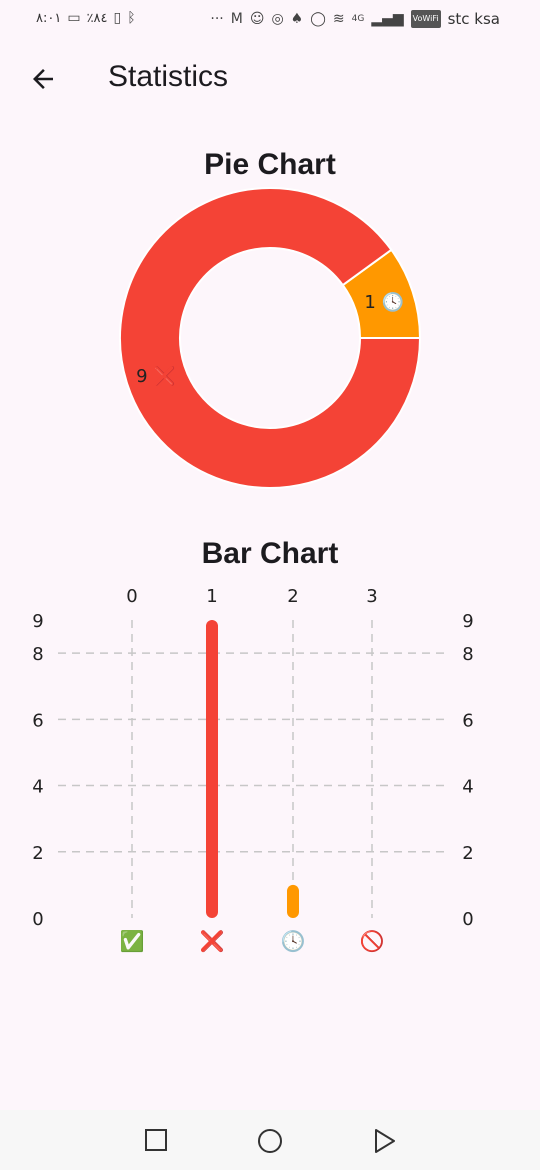 This screenshot has width=540, height=1170. Describe the element at coordinates (117, 18) in the screenshot. I see `vibrate-icon: ▯` at that location.